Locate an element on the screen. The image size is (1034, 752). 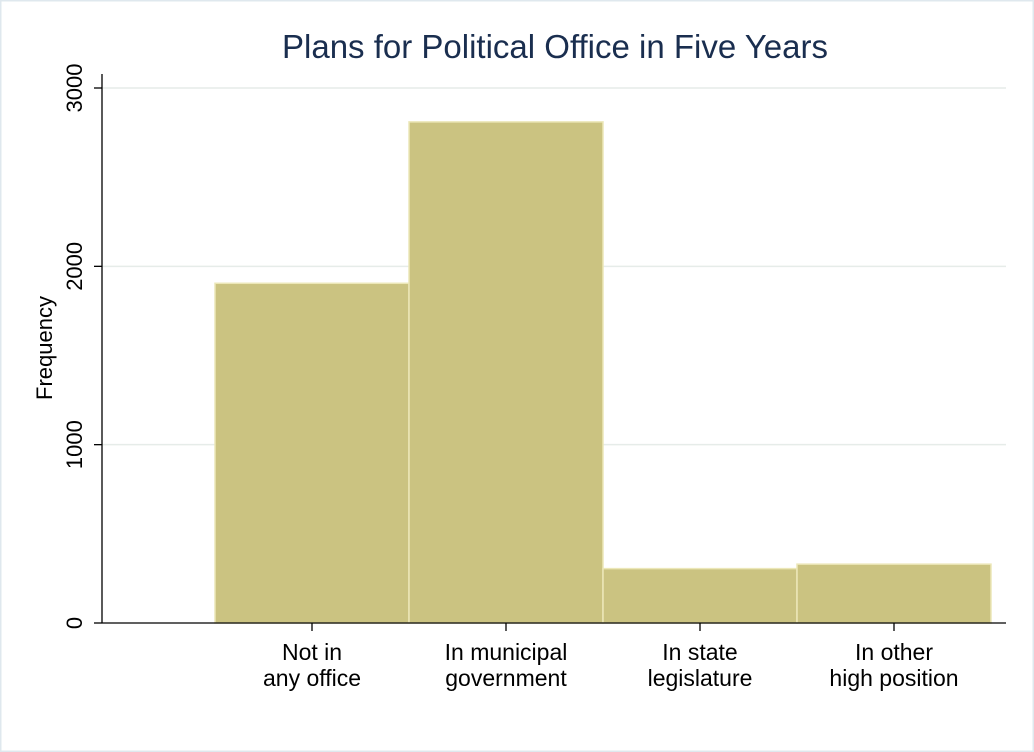
y-tick-label-1: 1000 is located at coordinates (74, 444).